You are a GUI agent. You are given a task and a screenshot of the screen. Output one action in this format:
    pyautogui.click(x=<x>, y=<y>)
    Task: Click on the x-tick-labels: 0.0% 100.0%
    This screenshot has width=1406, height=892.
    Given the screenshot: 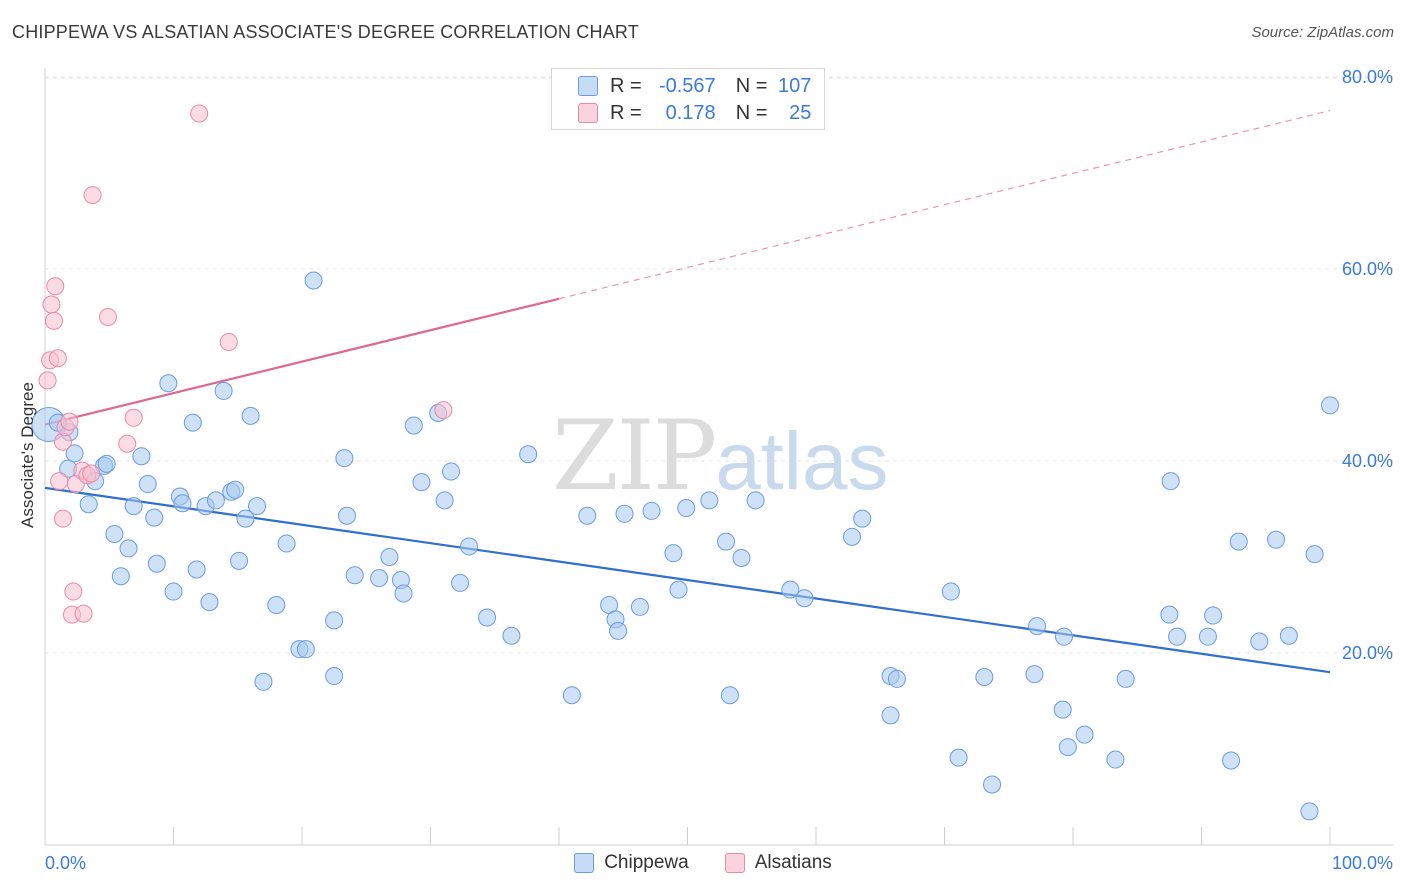 What is the action you would take?
    pyautogui.click(x=719, y=863)
    